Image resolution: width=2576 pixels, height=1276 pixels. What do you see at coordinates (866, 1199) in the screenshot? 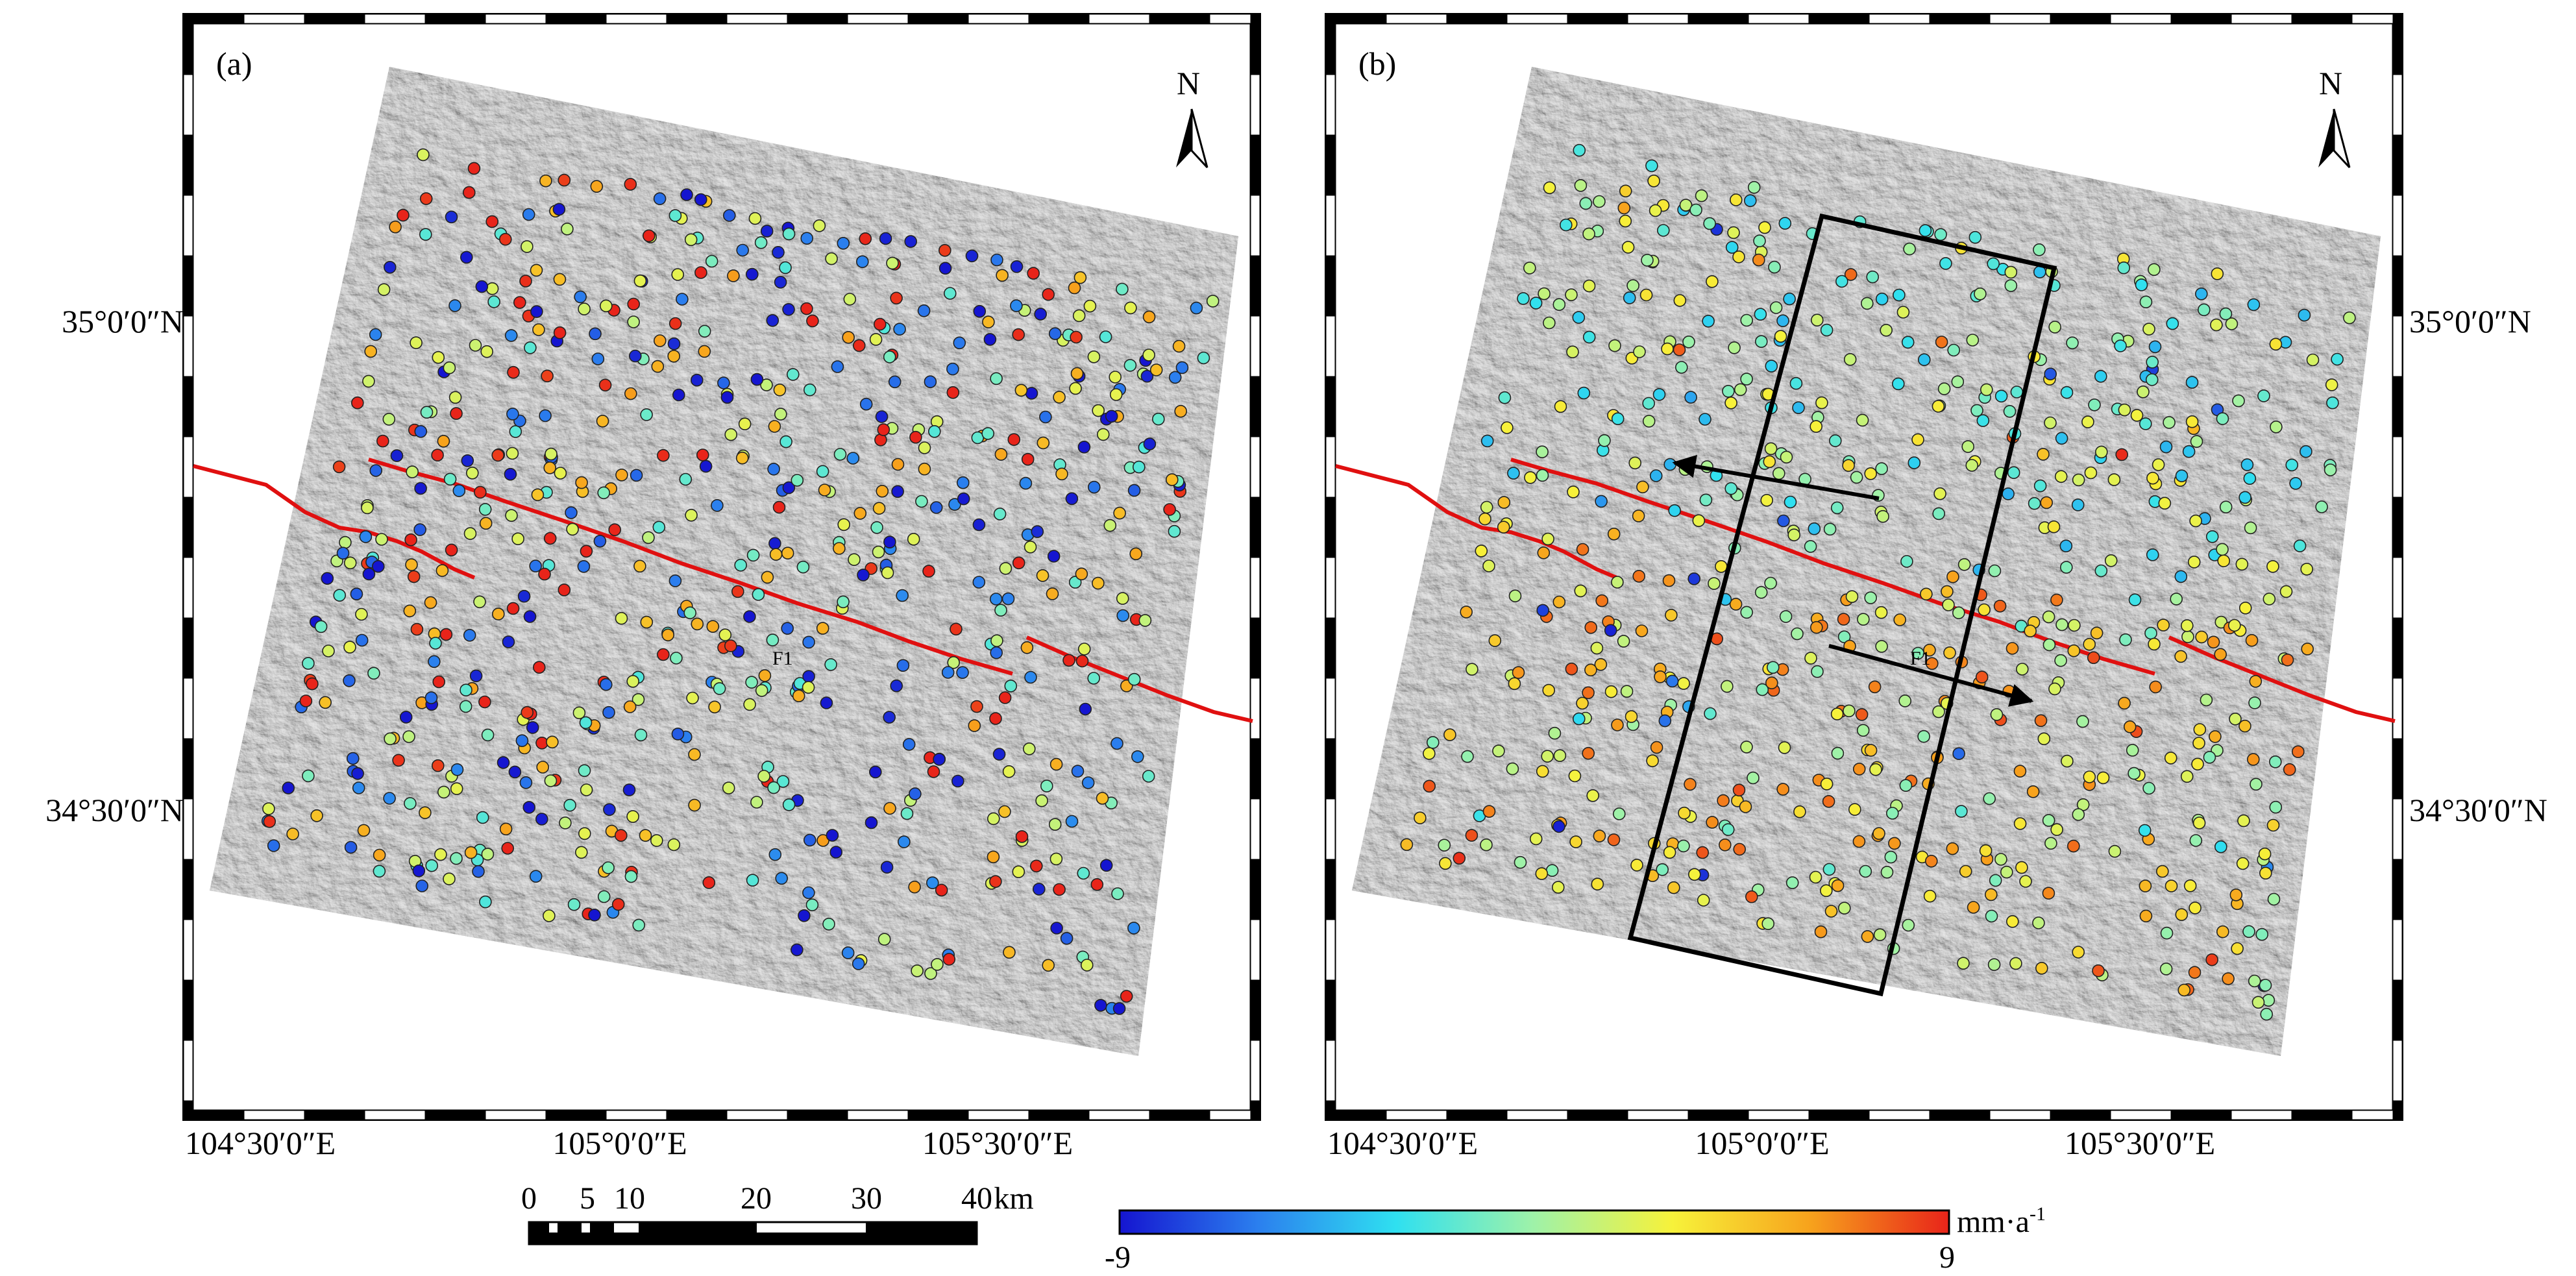
I see `scale-tick-30: 30` at bounding box center [866, 1199].